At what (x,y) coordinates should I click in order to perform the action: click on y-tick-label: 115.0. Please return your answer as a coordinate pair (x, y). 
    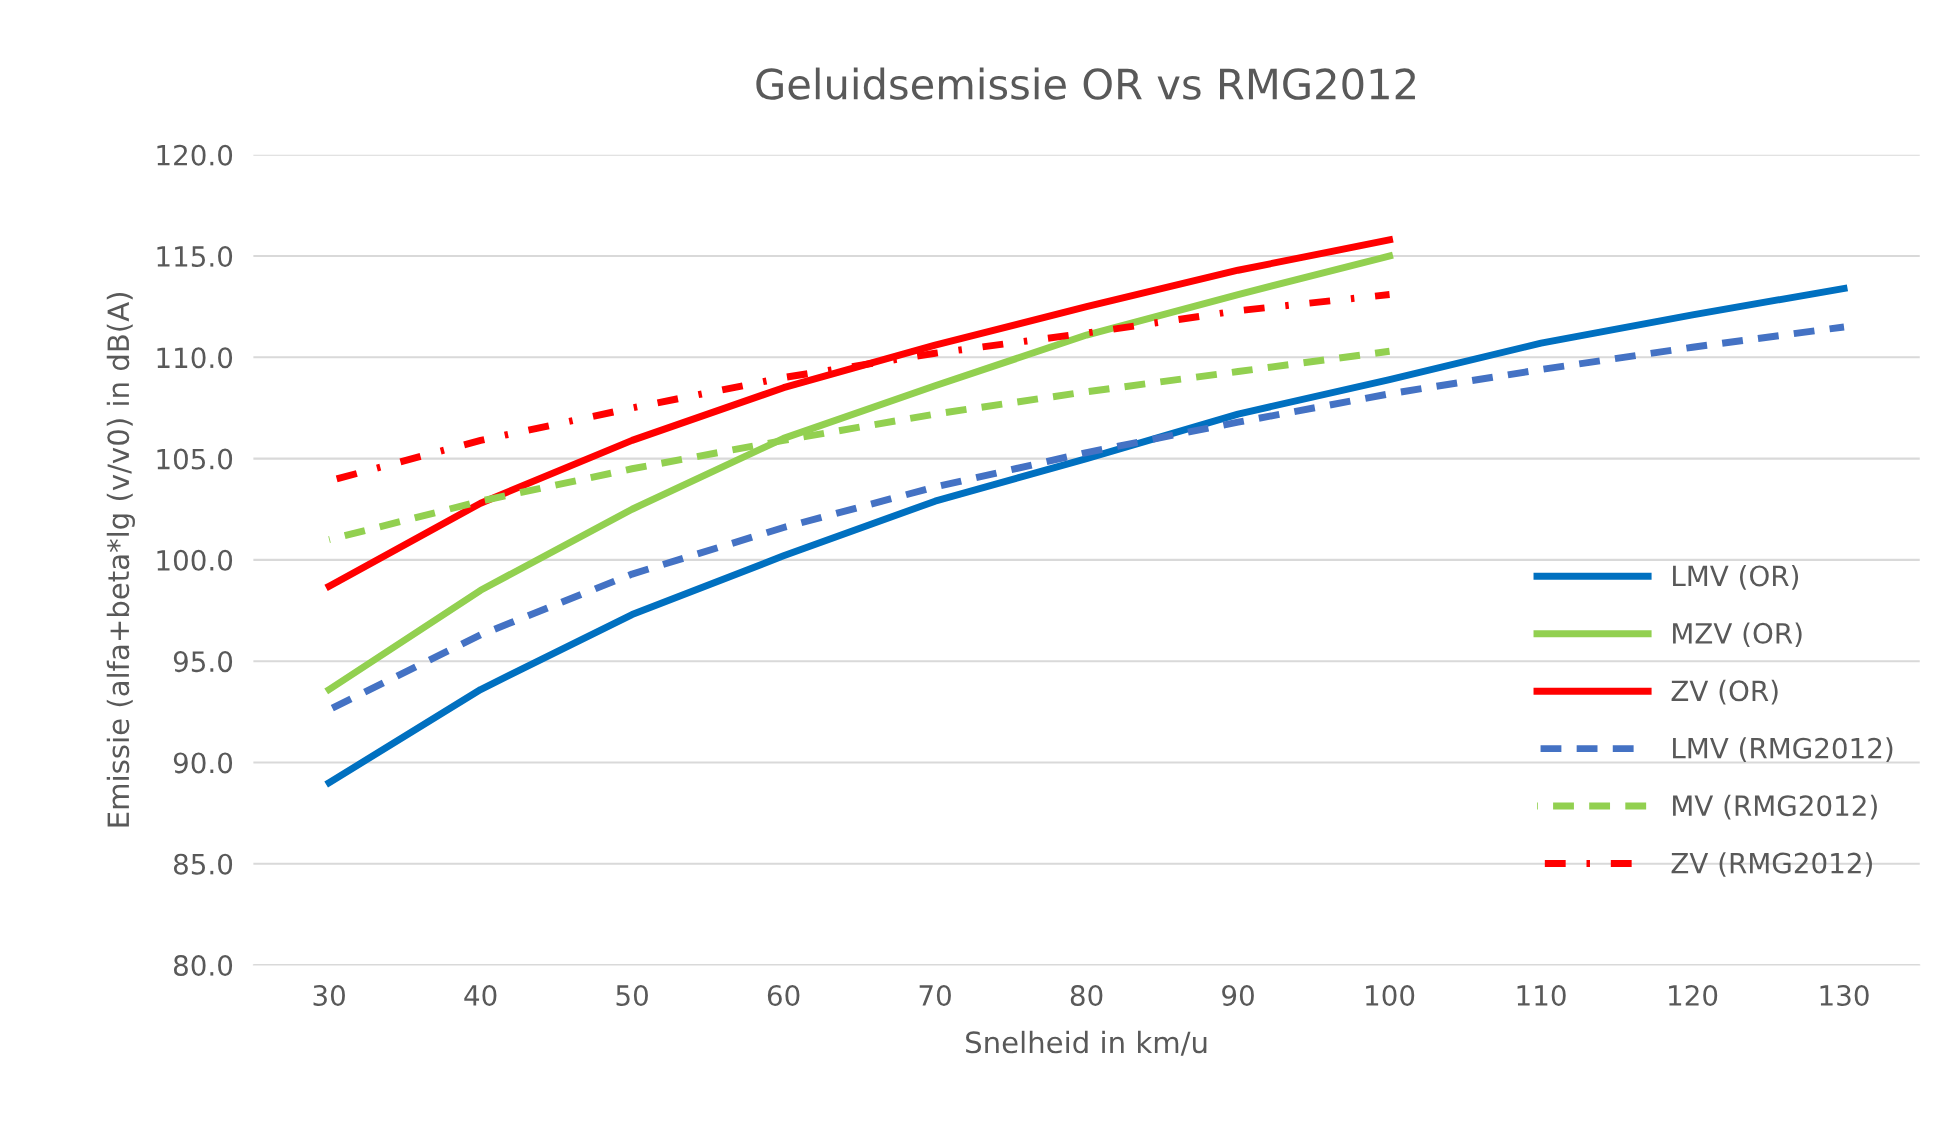
    Looking at the image, I should click on (195, 256).